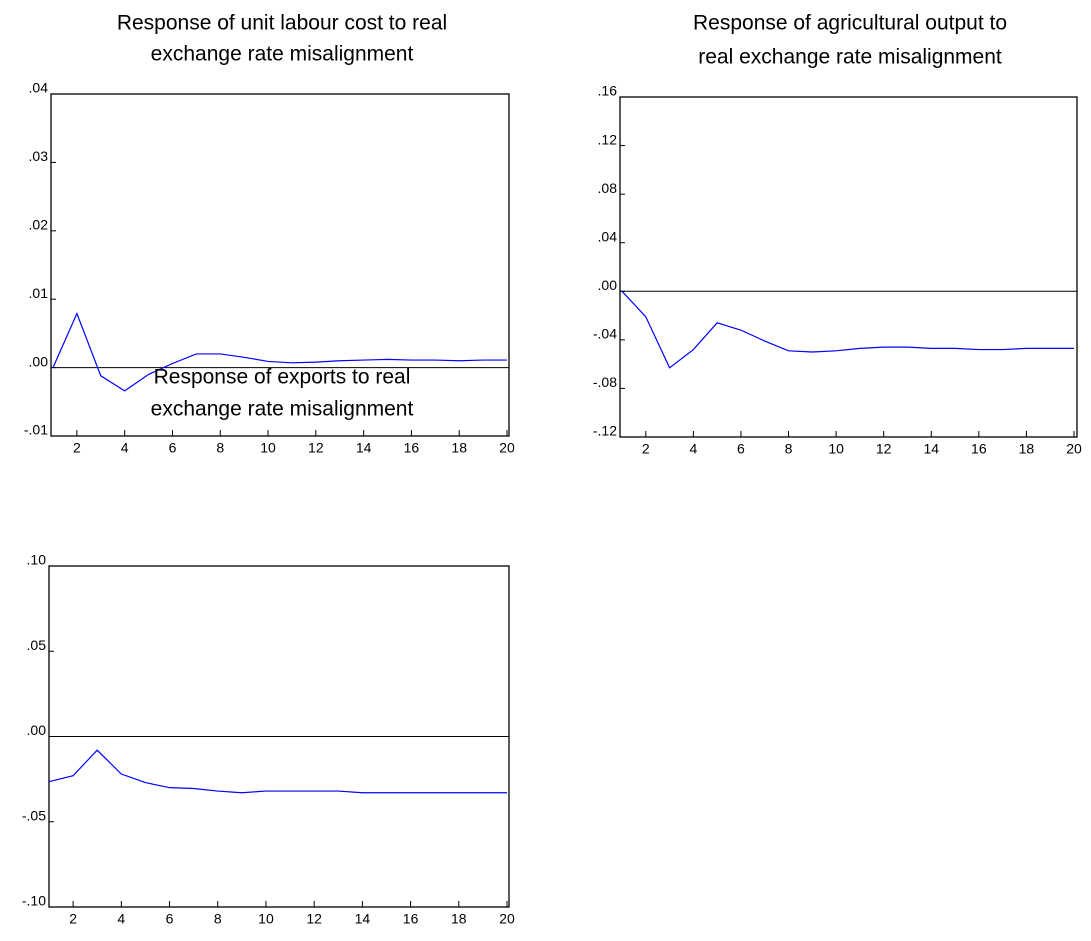 This screenshot has width=1091, height=941. What do you see at coordinates (34, 901) in the screenshot?
I see `y-tick-label: -.10` at bounding box center [34, 901].